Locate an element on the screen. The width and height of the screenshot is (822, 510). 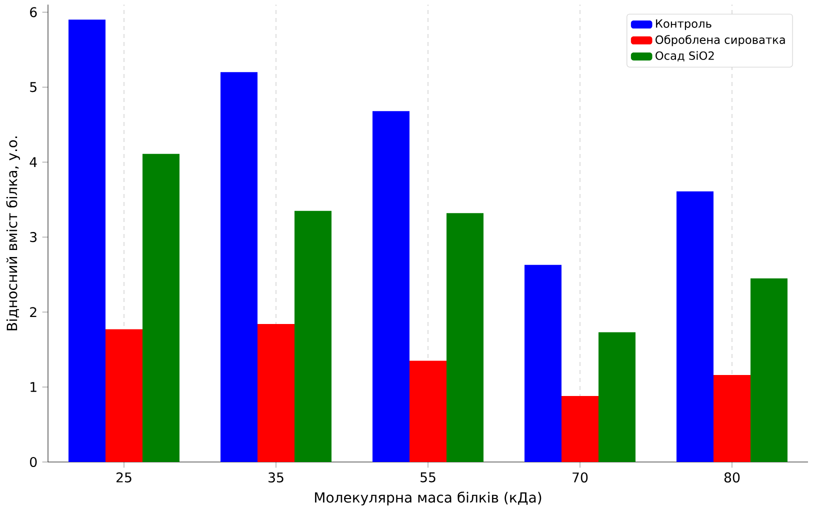
y-tick-label: 6 is located at coordinates (33, 12).